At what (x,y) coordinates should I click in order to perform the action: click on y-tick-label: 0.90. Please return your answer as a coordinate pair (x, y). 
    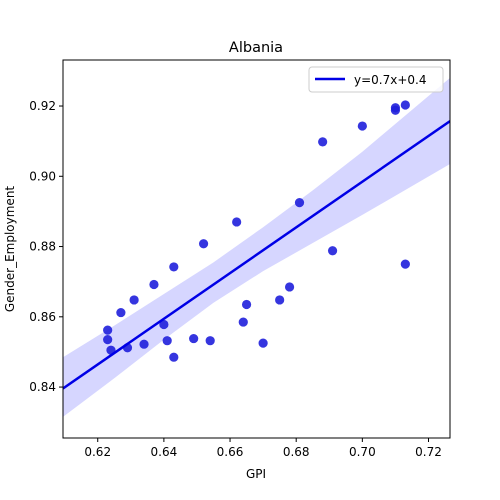
    Looking at the image, I should click on (42, 176).